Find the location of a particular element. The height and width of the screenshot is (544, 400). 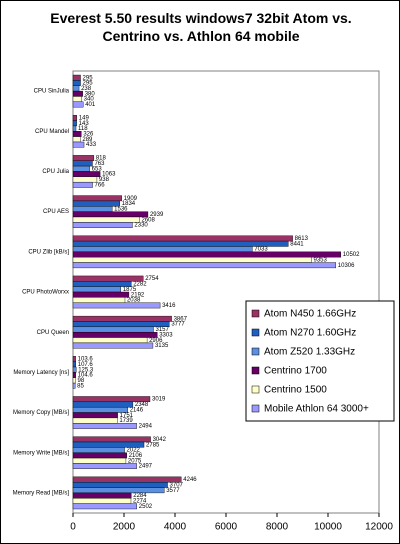

x-tick-label: 10000 is located at coordinates (328, 527).